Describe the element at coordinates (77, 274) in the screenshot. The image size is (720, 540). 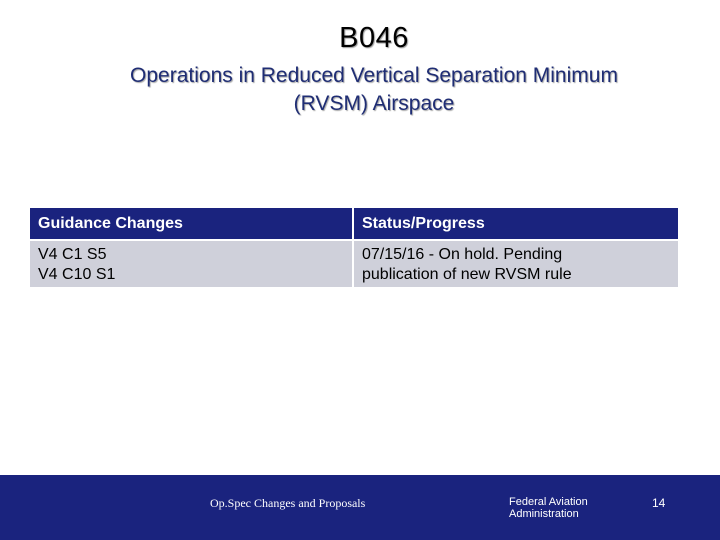
I see `guidance-line-2: V4 C10 S1` at that location.